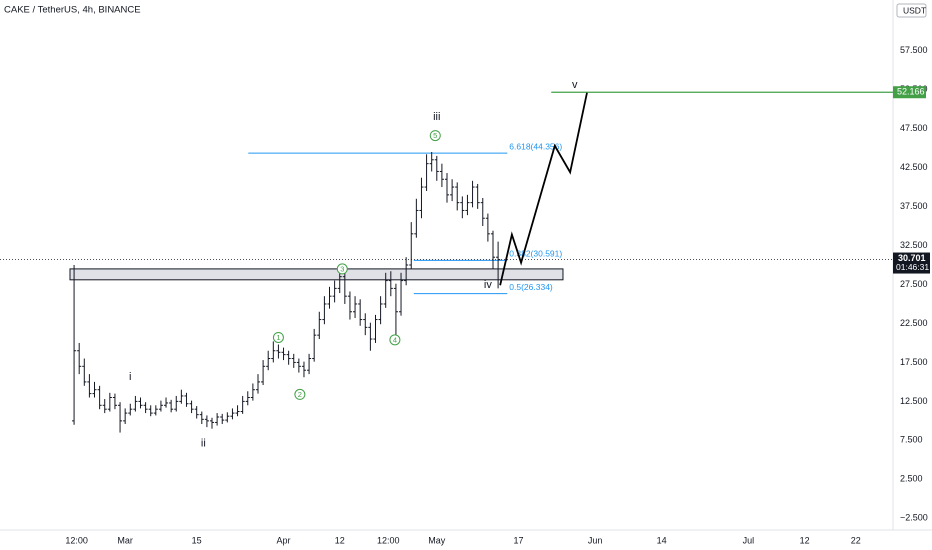 The image size is (932, 550). I want to click on currency-badge, so click(911, 10).